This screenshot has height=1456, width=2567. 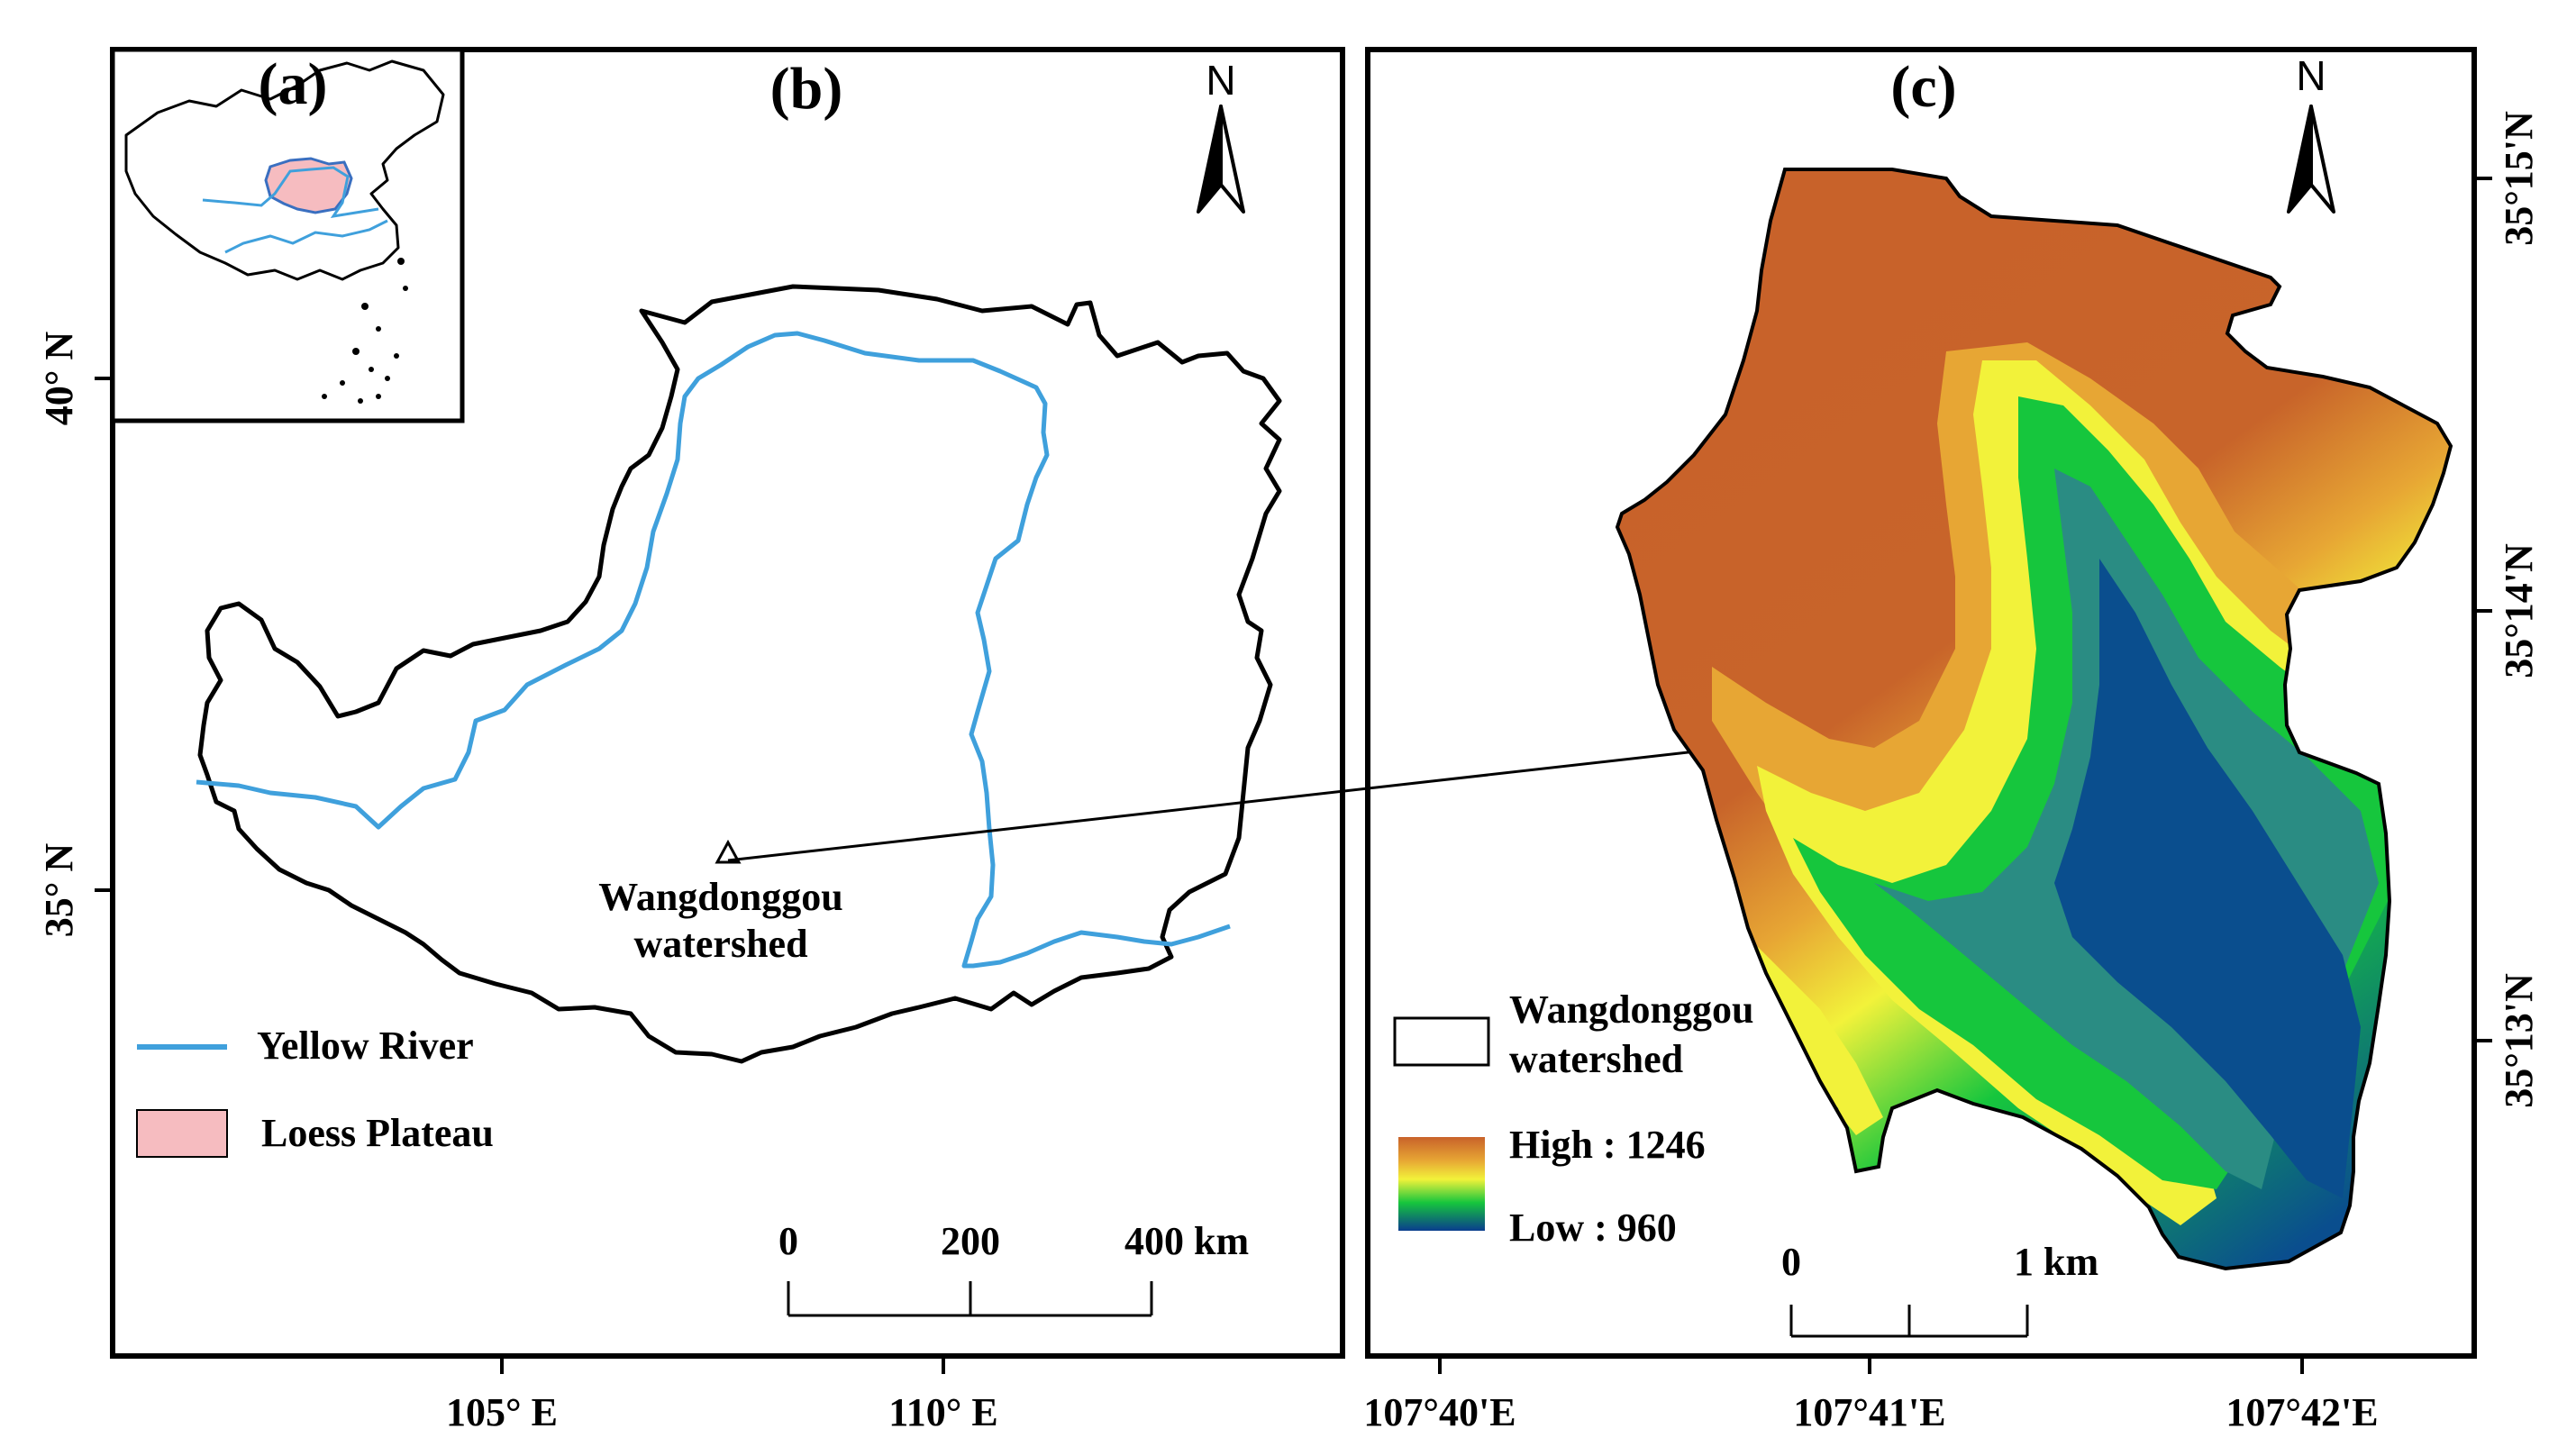 What do you see at coordinates (2302, 1412) in the screenshot?
I see `panel-c-lon-tick-4142: 107°42'E` at bounding box center [2302, 1412].